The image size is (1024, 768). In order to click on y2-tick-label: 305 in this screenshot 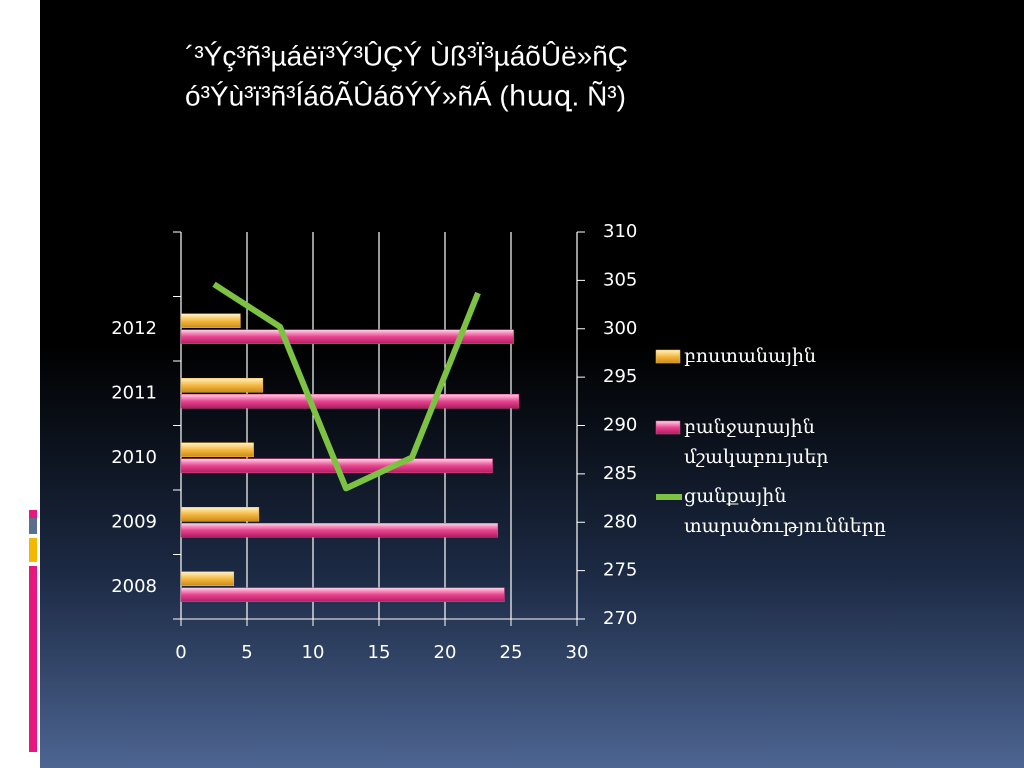, I will do `click(620, 279)`.